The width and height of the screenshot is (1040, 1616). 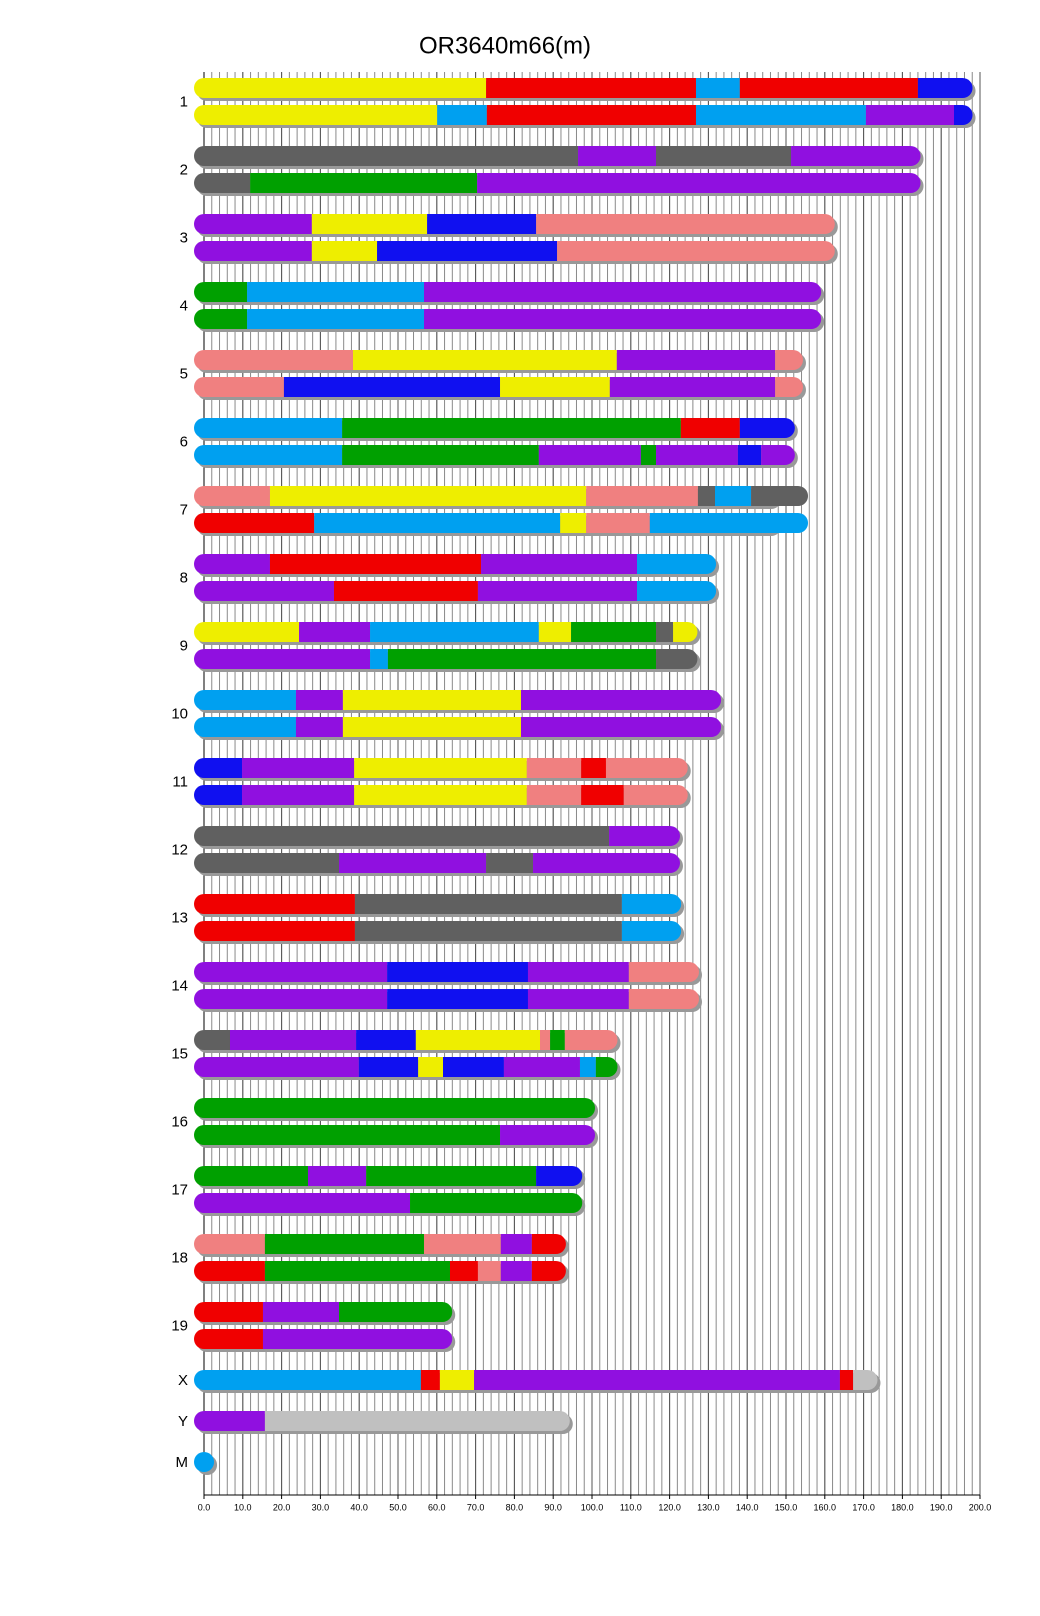 I want to click on x-tick-label: 100.0, so click(x=592, y=1507).